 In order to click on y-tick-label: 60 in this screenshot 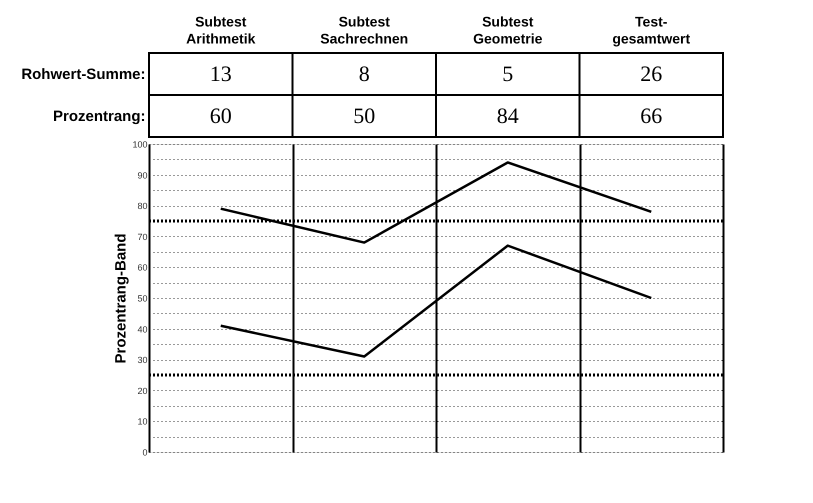, I will do `click(142, 267)`.